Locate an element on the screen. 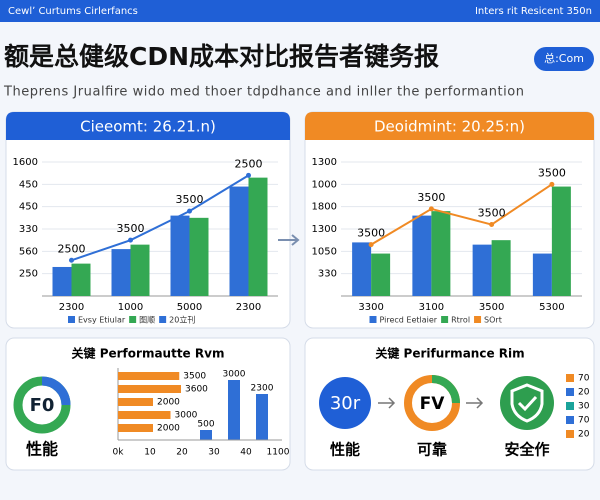  y-tick-label: 1000 is located at coordinates (324, 184).